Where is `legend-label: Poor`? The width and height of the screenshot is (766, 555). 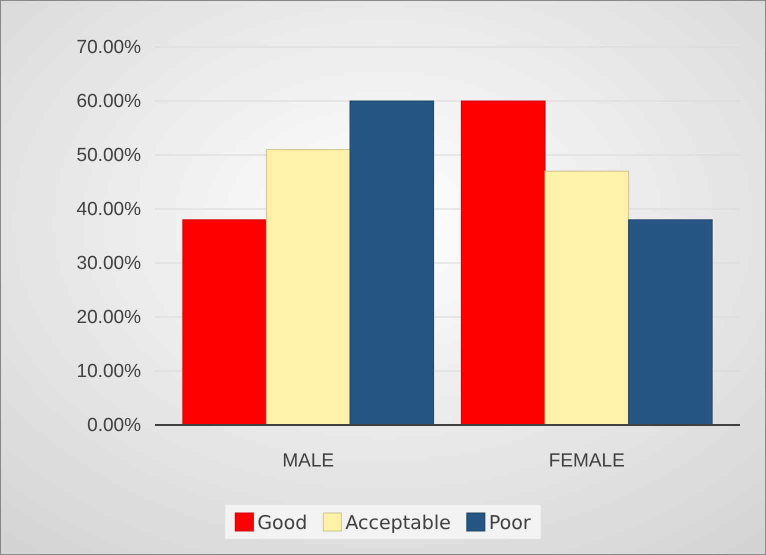
legend-label: Poor is located at coordinates (509, 523).